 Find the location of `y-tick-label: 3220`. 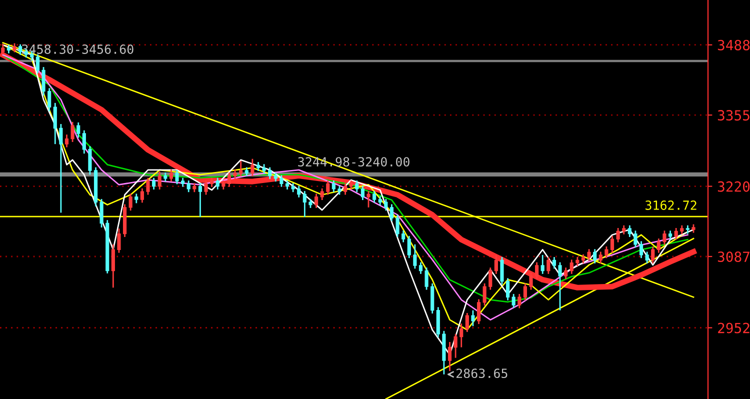

y-tick-label: 3220 is located at coordinates (734, 186).